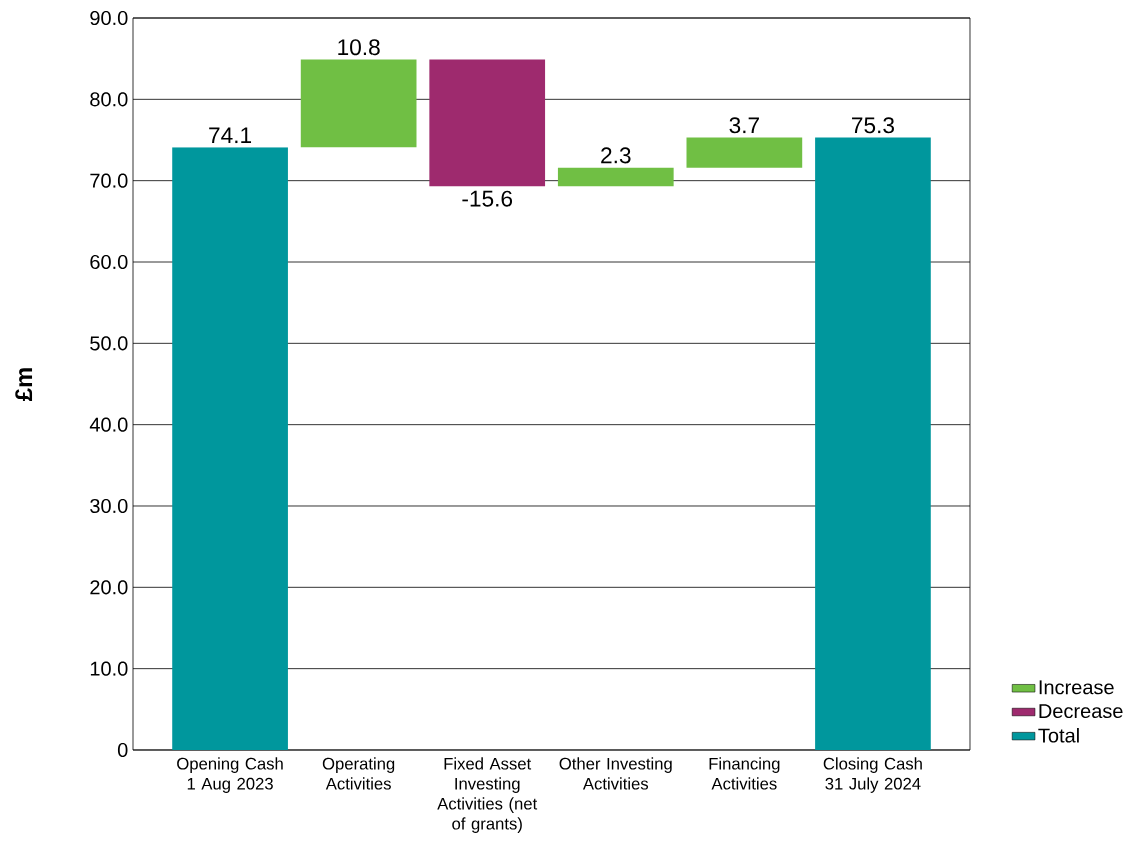  Describe the element at coordinates (109, 587) in the screenshot. I see `y-tick-label: 20.0` at that location.